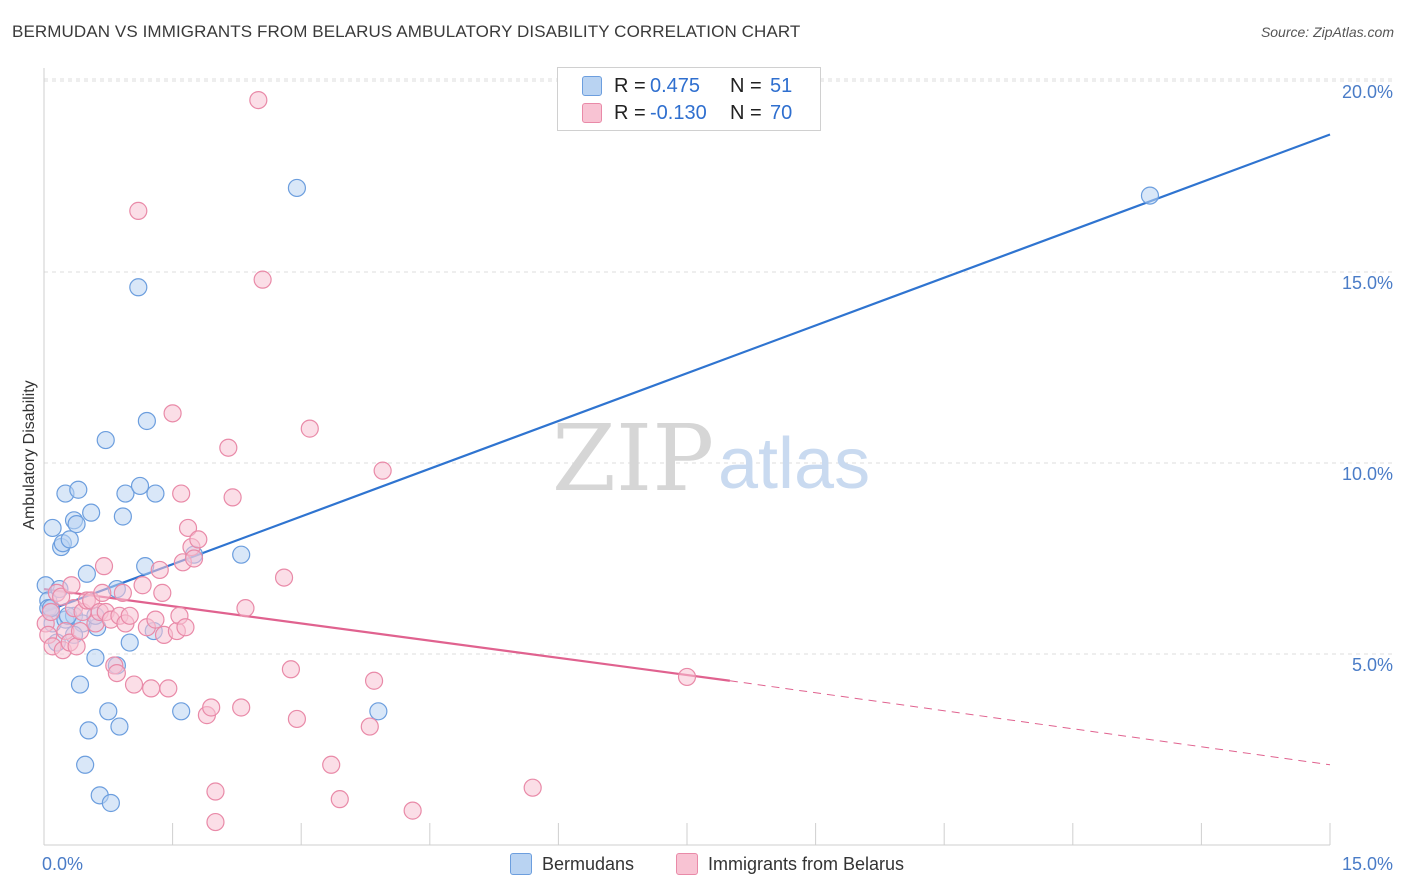 The height and width of the screenshot is (892, 1406). Describe the element at coordinates (521, 864) in the screenshot. I see `bottom-legend-swatch-blue` at that location.